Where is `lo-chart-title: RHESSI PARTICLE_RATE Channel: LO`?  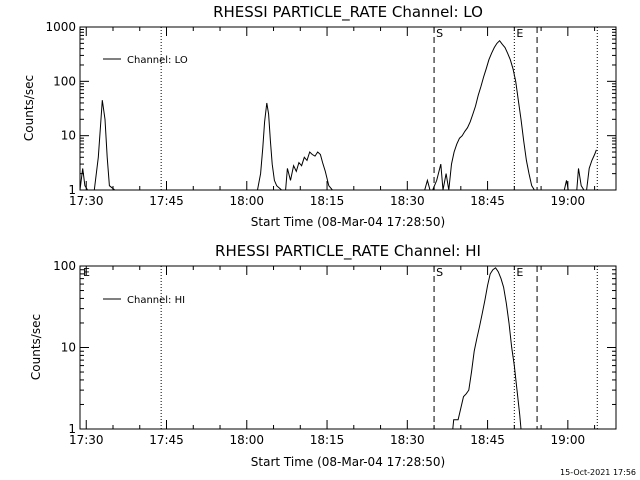
lo-chart-title: RHESSI PARTICLE_RATE Channel: LO is located at coordinates (348, 12).